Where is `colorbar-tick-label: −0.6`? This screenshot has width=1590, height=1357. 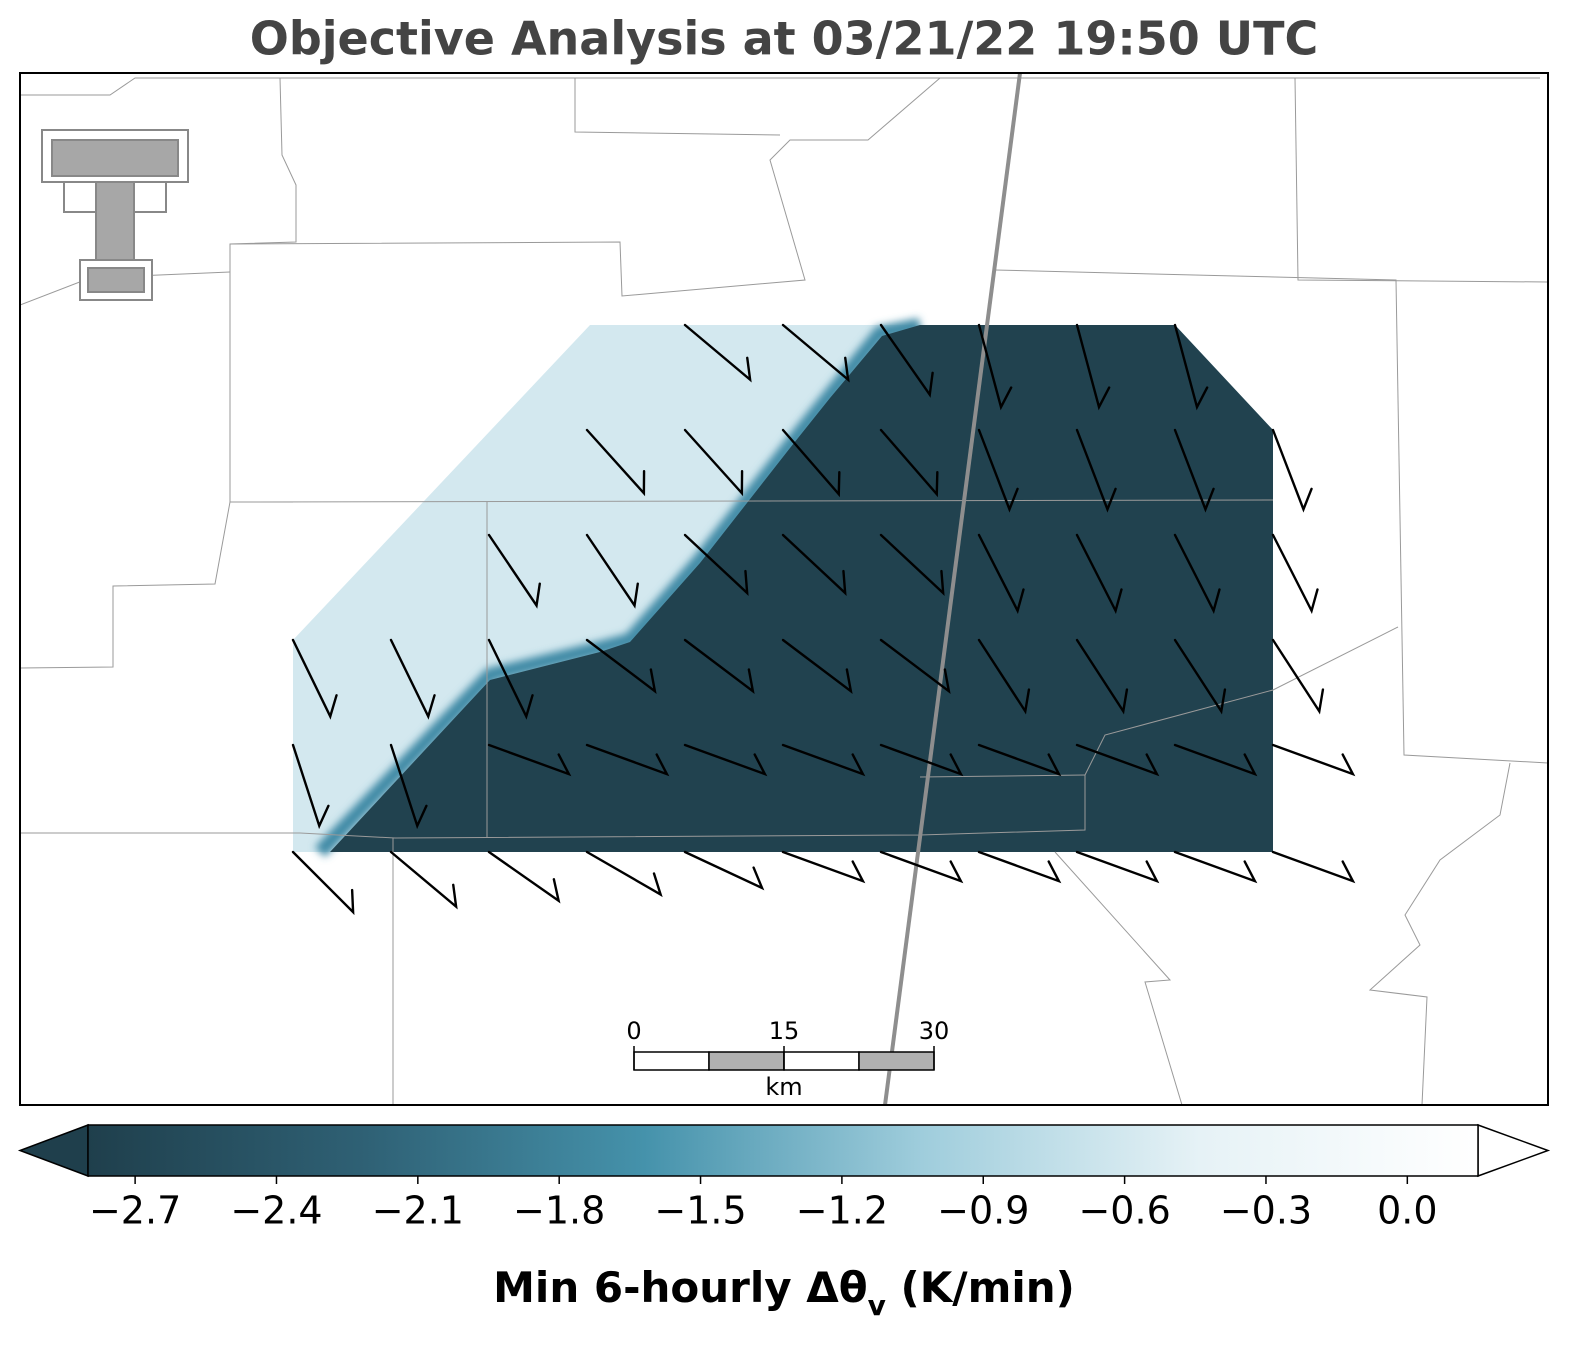
colorbar-tick-label: −0.6 is located at coordinates (1124, 1211).